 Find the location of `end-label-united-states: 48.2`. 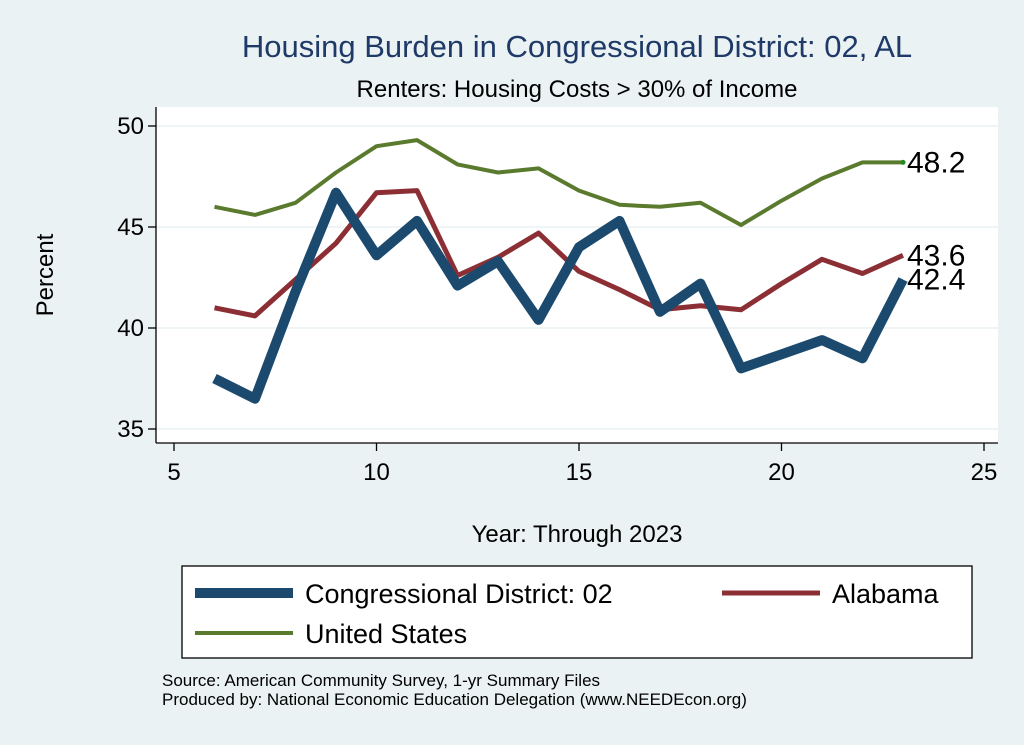

end-label-united-states: 48.2 is located at coordinates (936, 162).